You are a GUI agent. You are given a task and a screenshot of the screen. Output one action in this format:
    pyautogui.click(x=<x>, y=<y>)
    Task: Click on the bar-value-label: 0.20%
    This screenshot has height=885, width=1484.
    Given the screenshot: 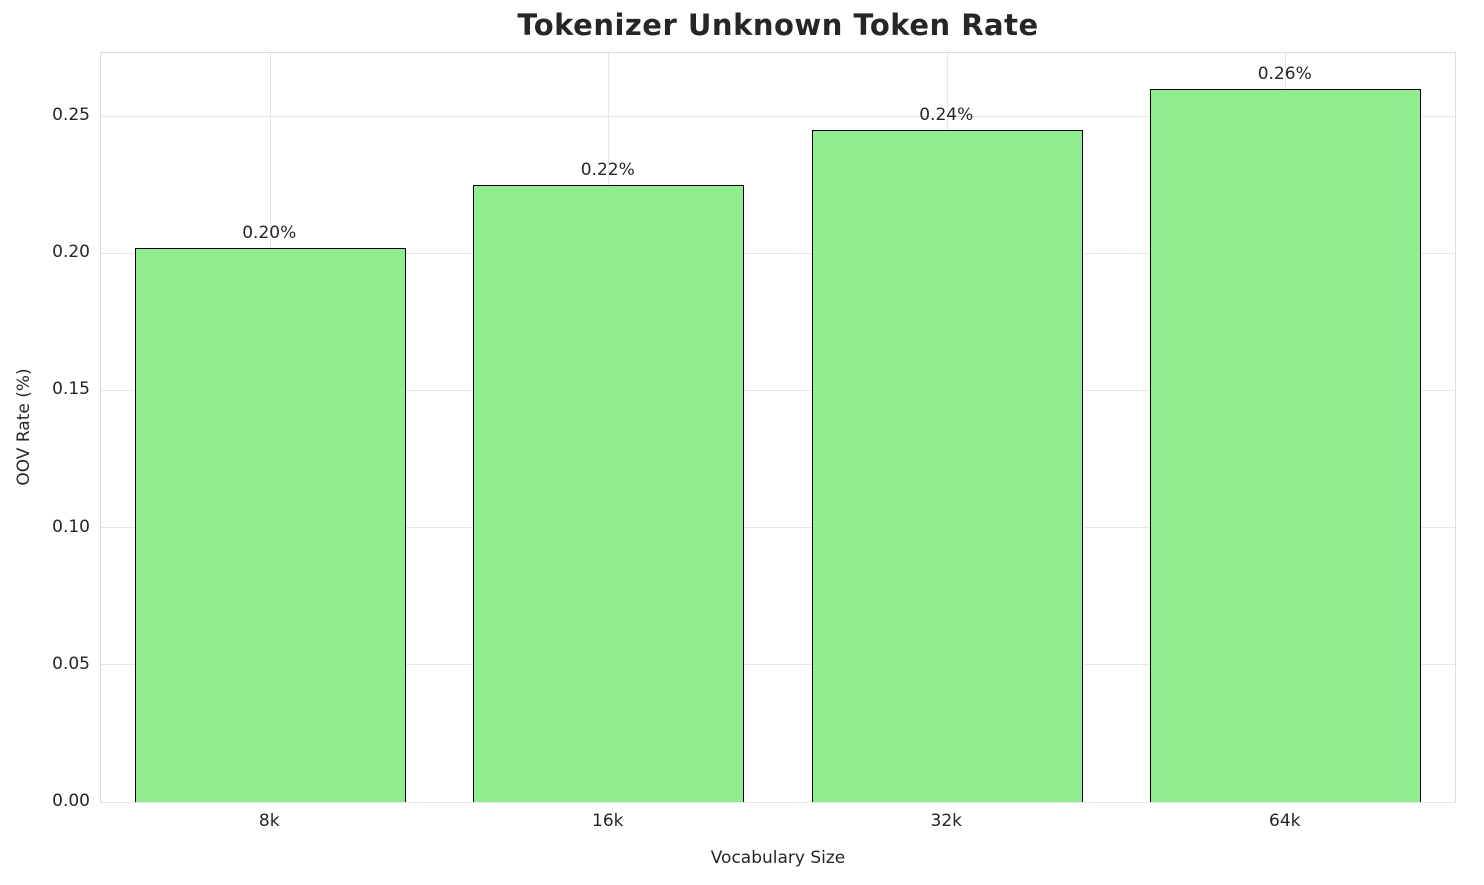 What is the action you would take?
    pyautogui.click(x=269, y=232)
    